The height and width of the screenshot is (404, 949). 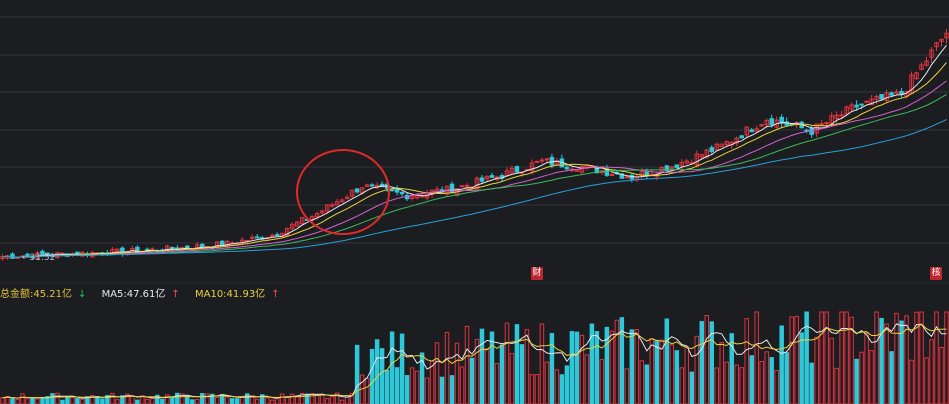 I want to click on low-price-label: ←31.52, so click(x=39, y=258).